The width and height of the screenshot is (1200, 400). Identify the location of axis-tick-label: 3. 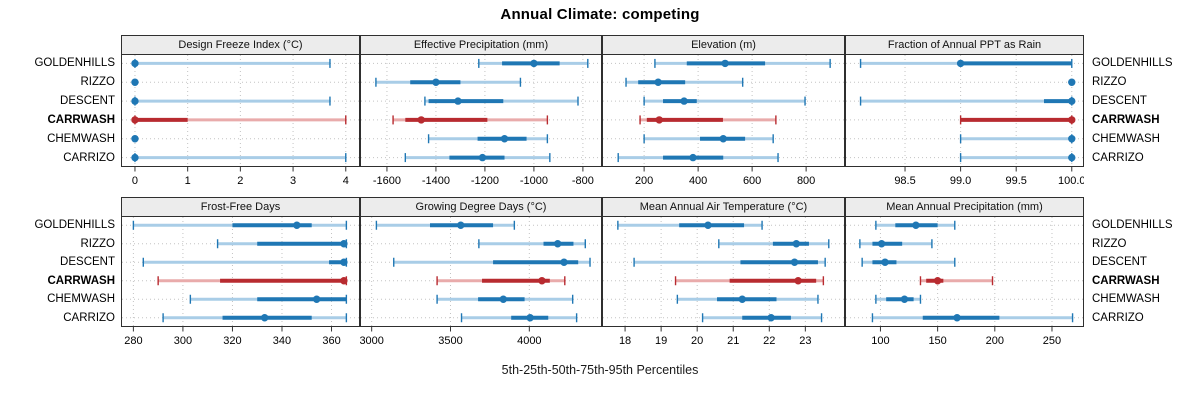
(293, 181).